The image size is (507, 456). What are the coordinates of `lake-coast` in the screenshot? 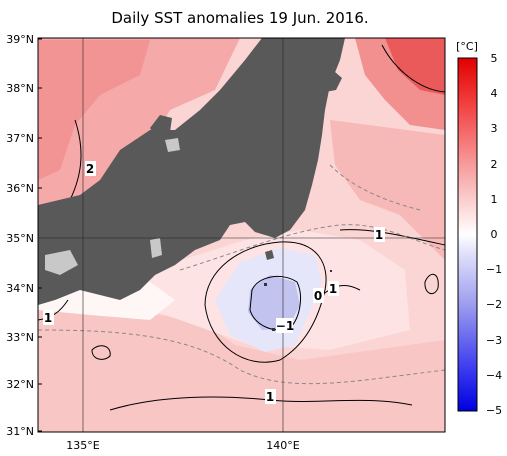 It's located at (172, 145).